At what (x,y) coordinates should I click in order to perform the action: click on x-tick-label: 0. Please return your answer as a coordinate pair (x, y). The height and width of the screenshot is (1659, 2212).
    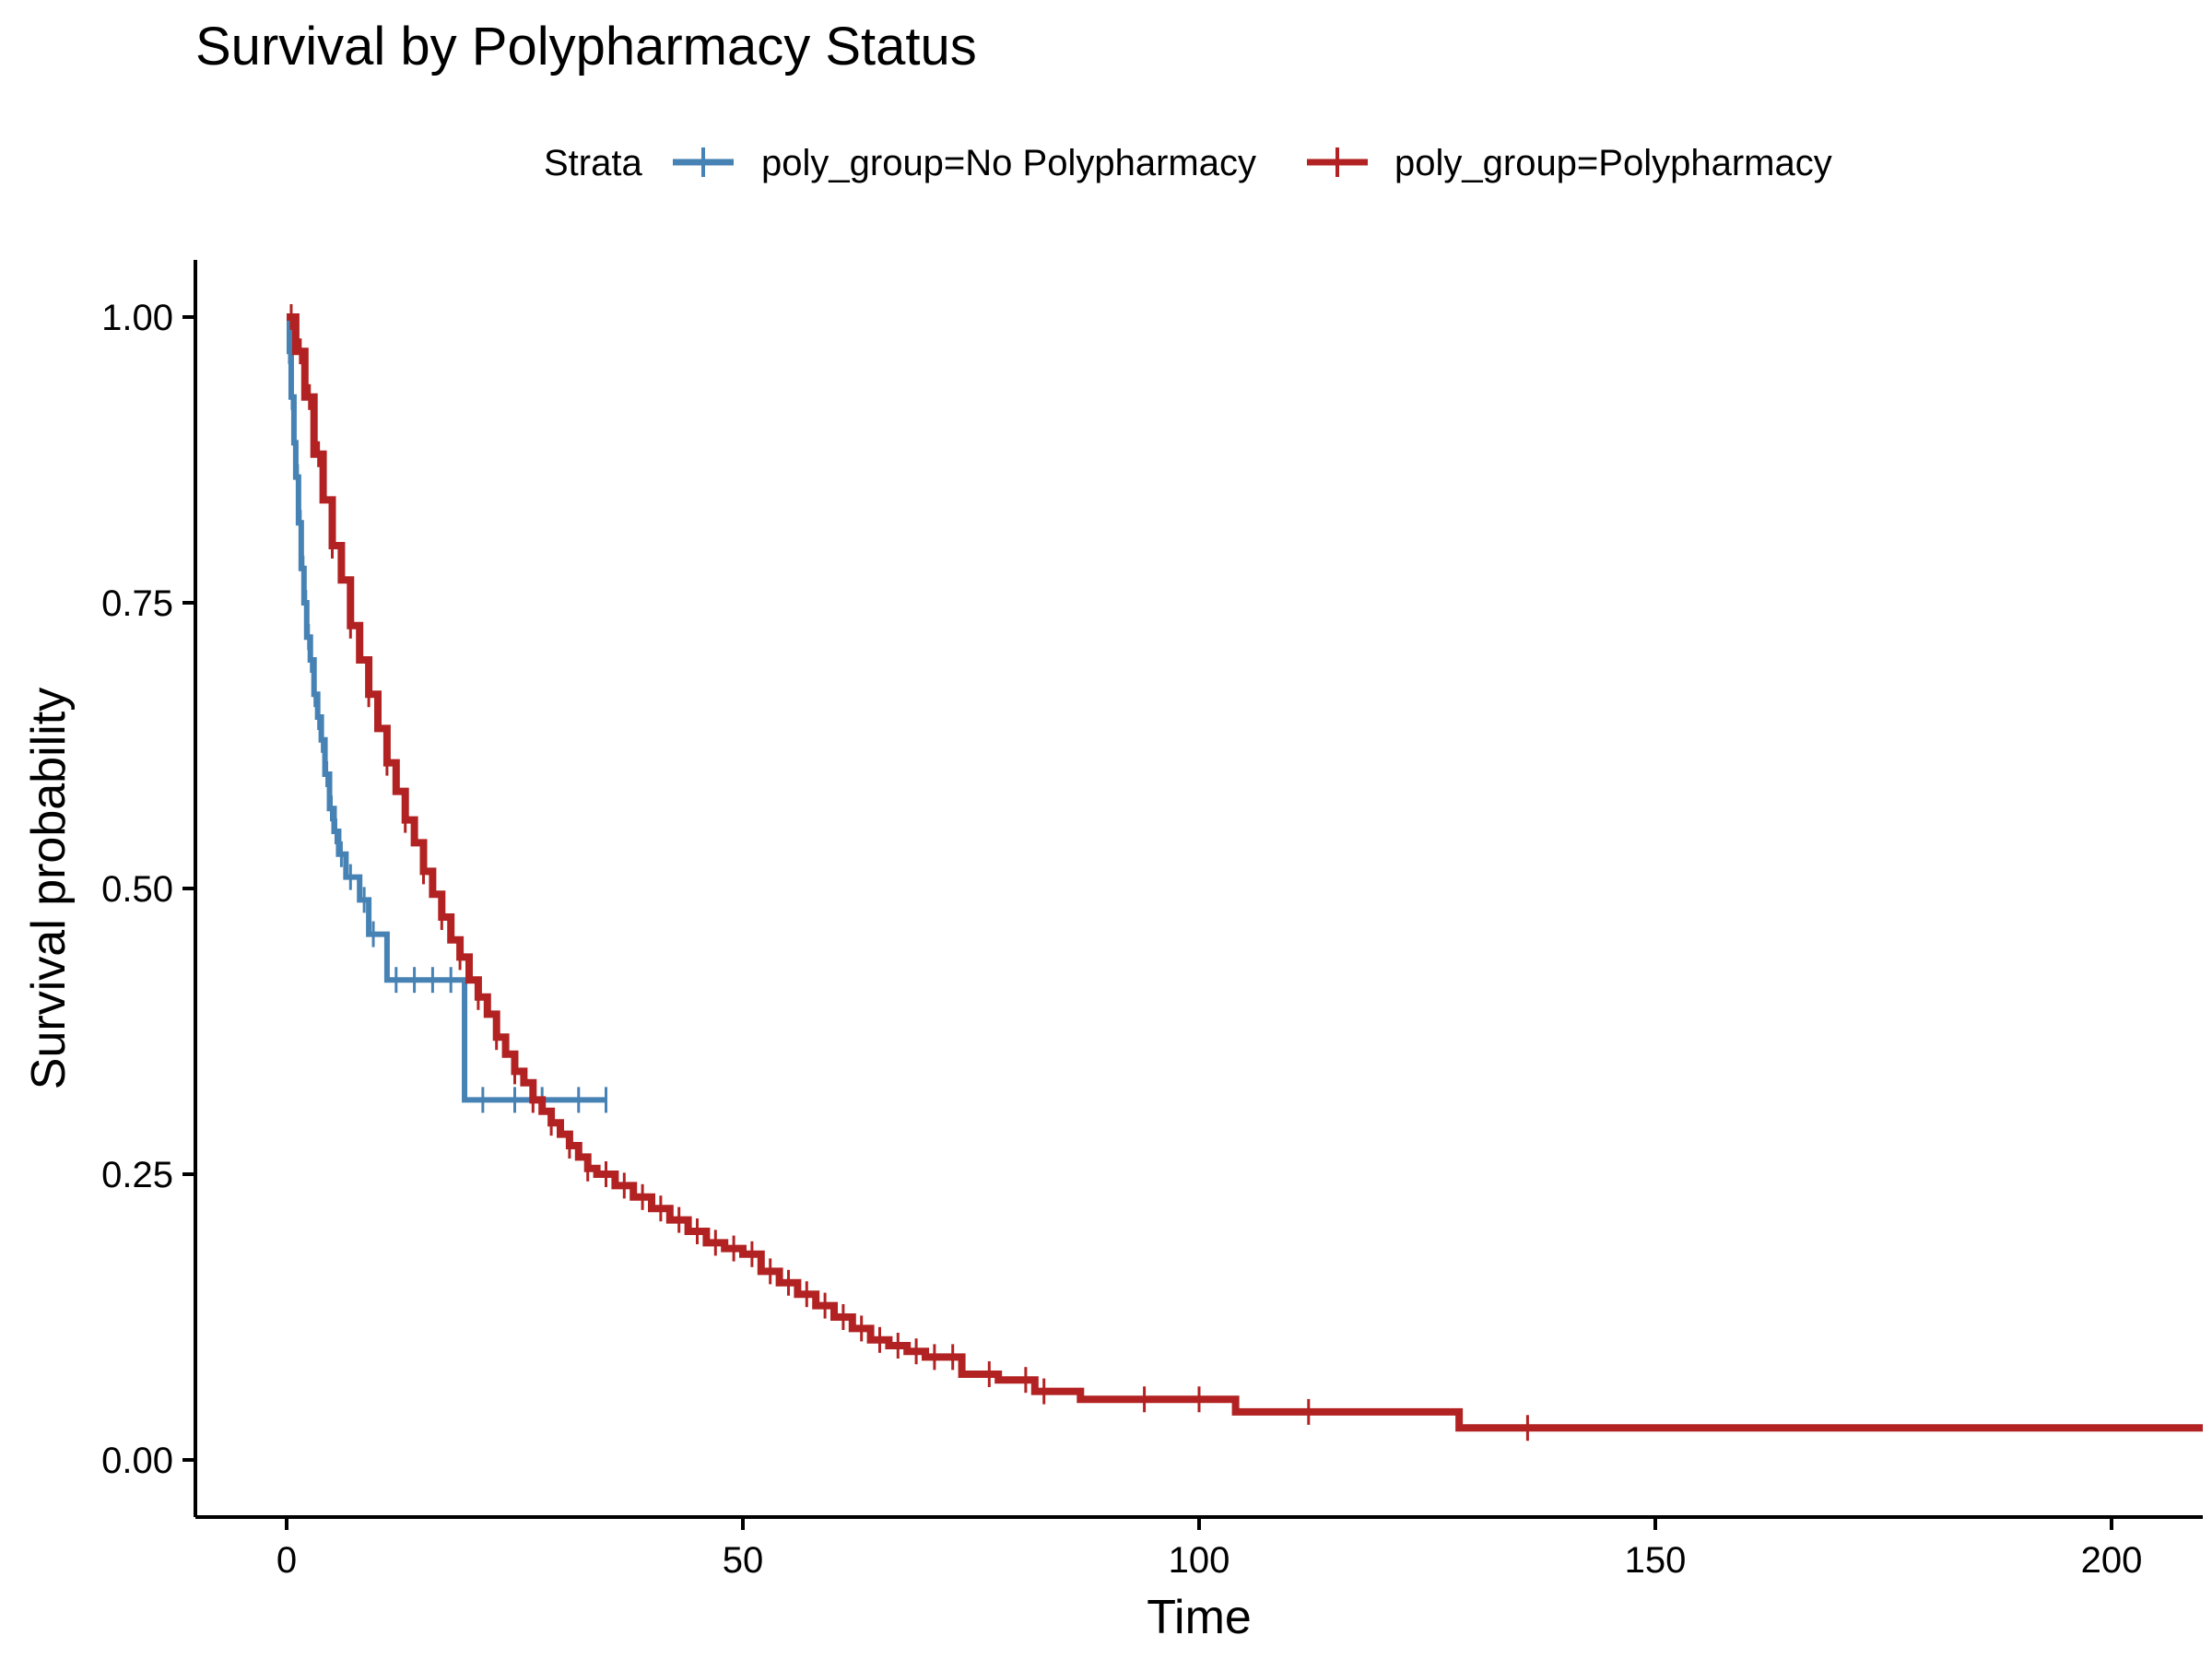
    Looking at the image, I should click on (286, 1560).